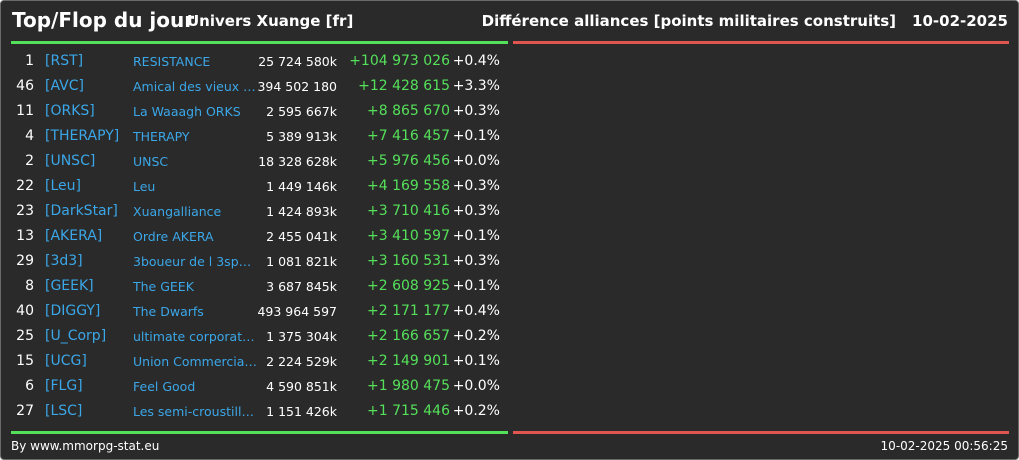  What do you see at coordinates (63, 186) in the screenshot?
I see `alliance-tag-link: [Leu]` at bounding box center [63, 186].